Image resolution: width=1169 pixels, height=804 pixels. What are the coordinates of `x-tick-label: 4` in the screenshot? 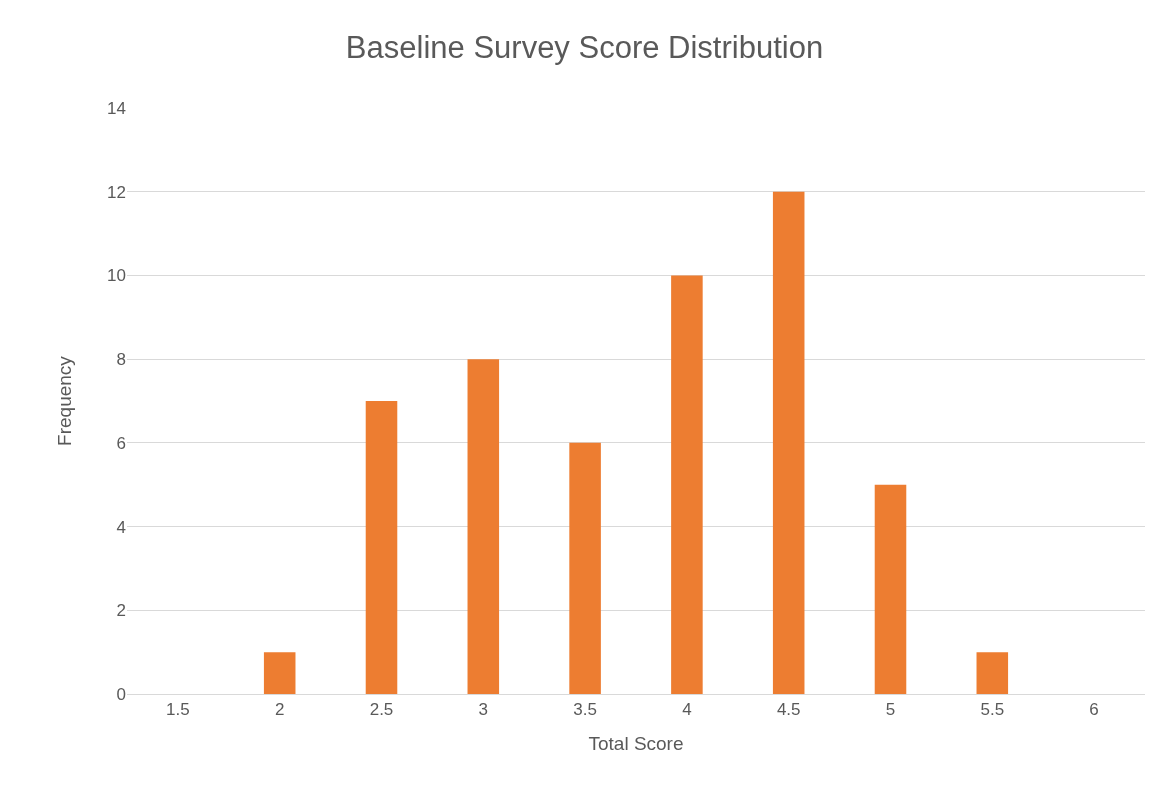 It's located at (687, 710).